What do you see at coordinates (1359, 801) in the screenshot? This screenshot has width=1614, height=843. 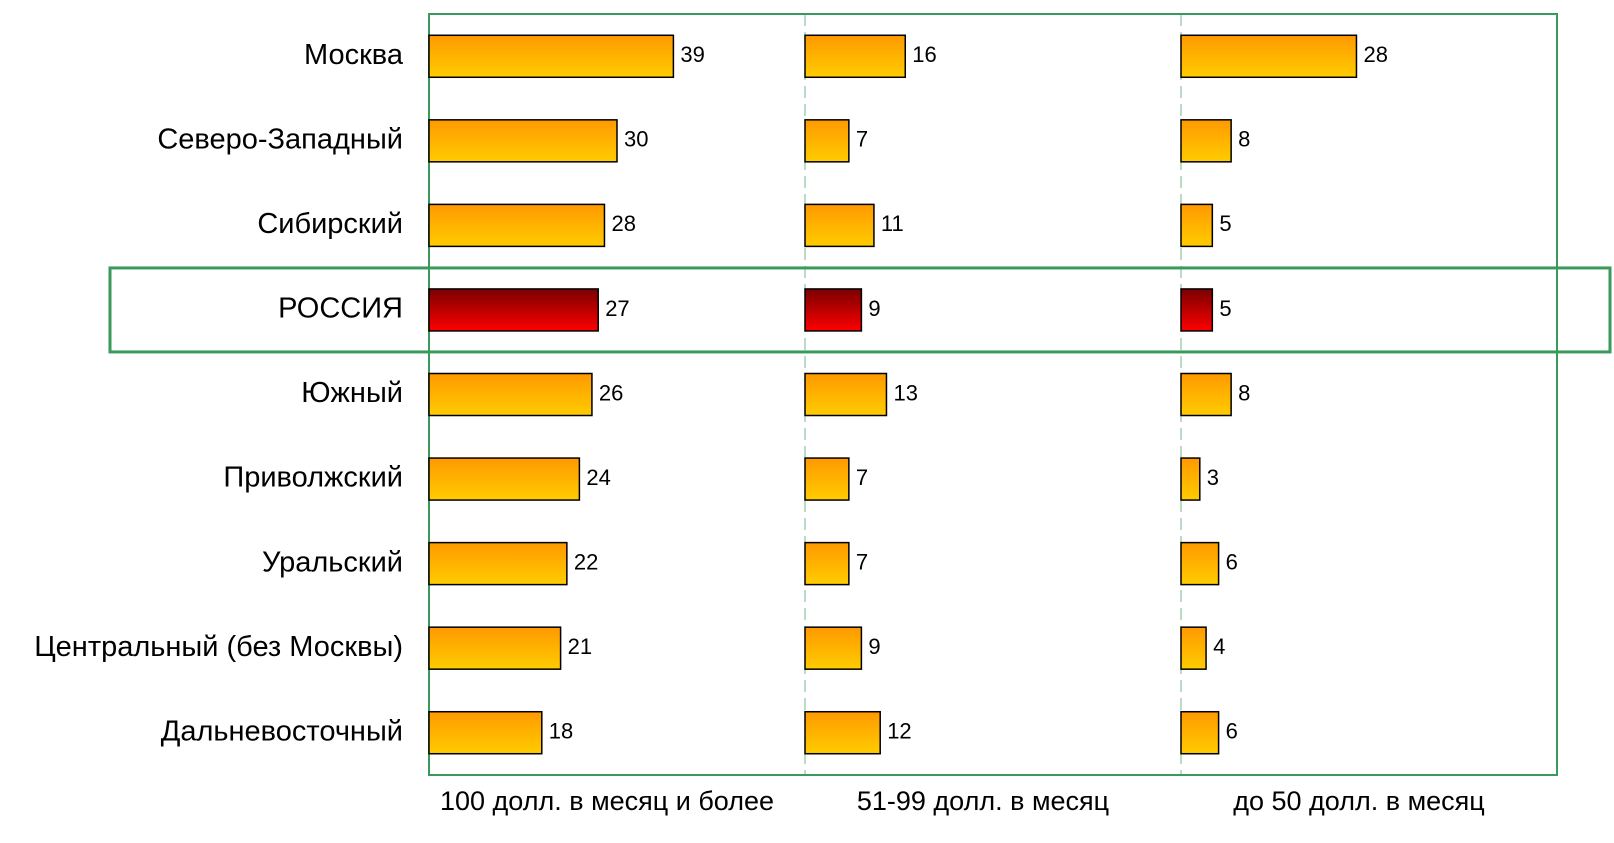 I see `series-label: до 50 долл. в месяц` at bounding box center [1359, 801].